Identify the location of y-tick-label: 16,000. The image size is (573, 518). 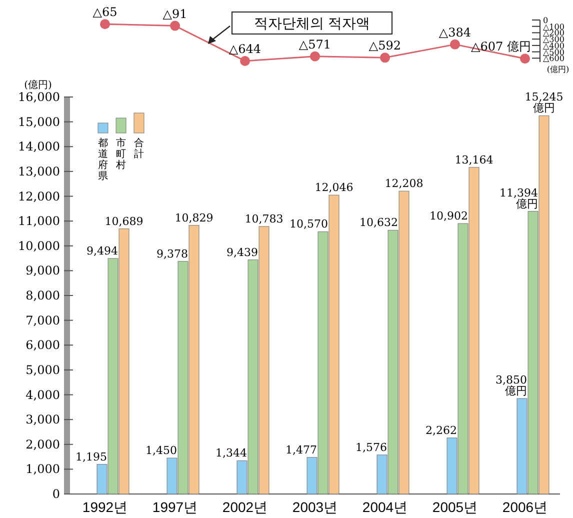
(39, 97).